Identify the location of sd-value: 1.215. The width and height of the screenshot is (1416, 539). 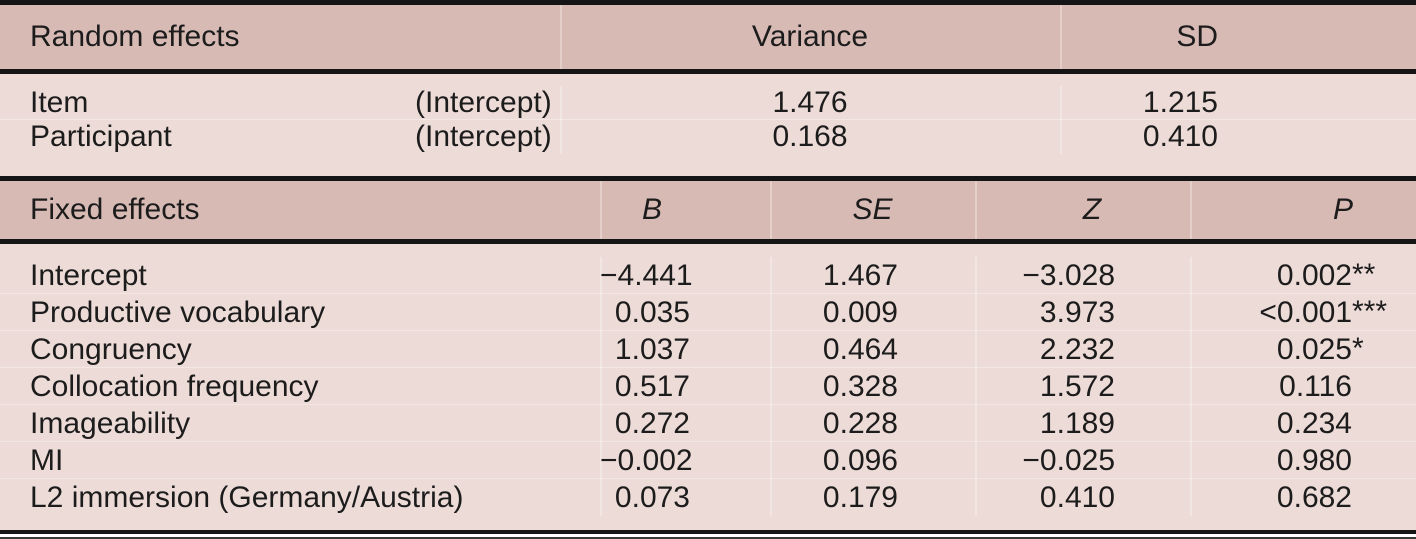
(1238, 103).